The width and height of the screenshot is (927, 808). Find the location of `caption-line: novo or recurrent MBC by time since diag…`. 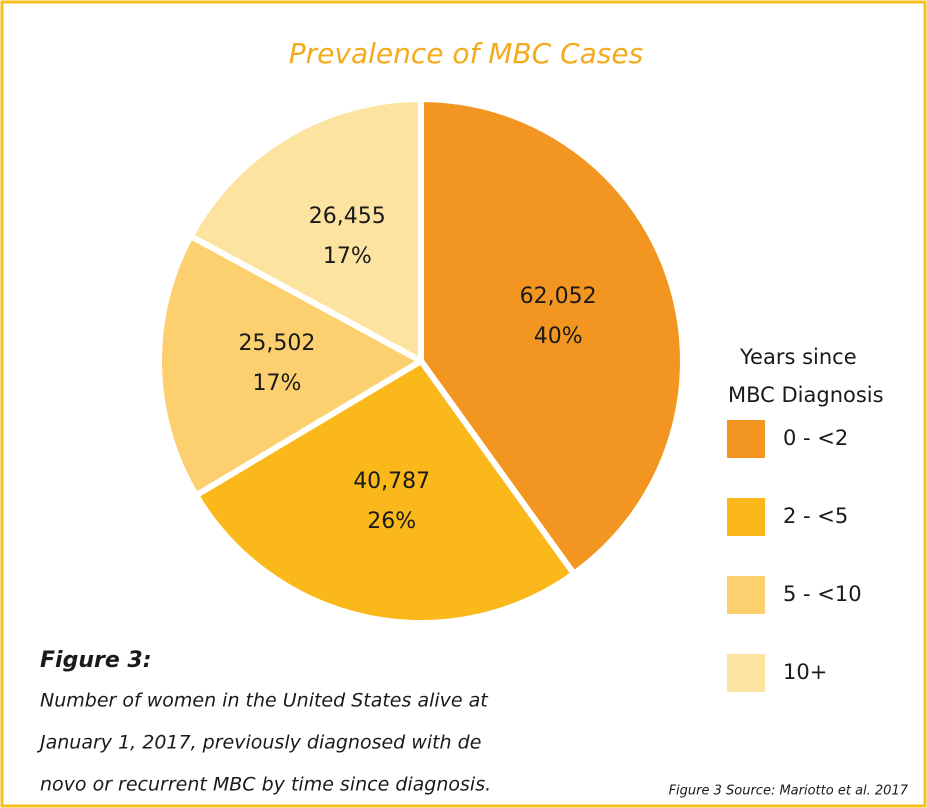

caption-line: novo or recurrent MBC by time since diag… is located at coordinates (265, 785).